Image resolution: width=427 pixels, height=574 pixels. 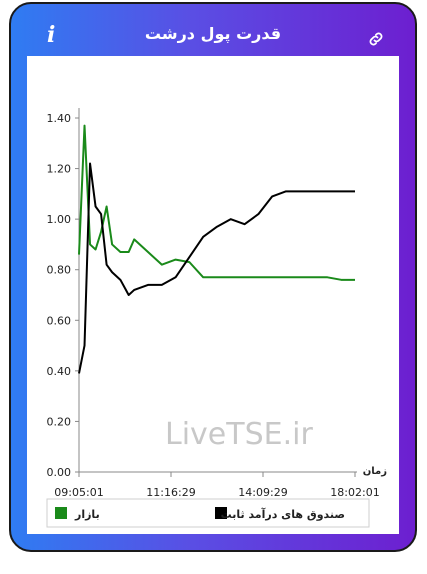 What do you see at coordinates (262, 492) in the screenshot?
I see `x-tick-label: 14:09:29` at bounding box center [262, 492].